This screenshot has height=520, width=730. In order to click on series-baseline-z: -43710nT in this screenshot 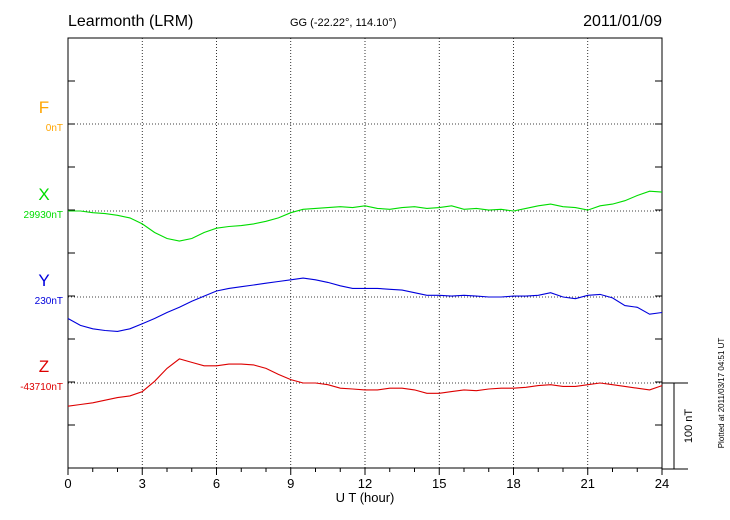, I will do `click(41, 387)`.